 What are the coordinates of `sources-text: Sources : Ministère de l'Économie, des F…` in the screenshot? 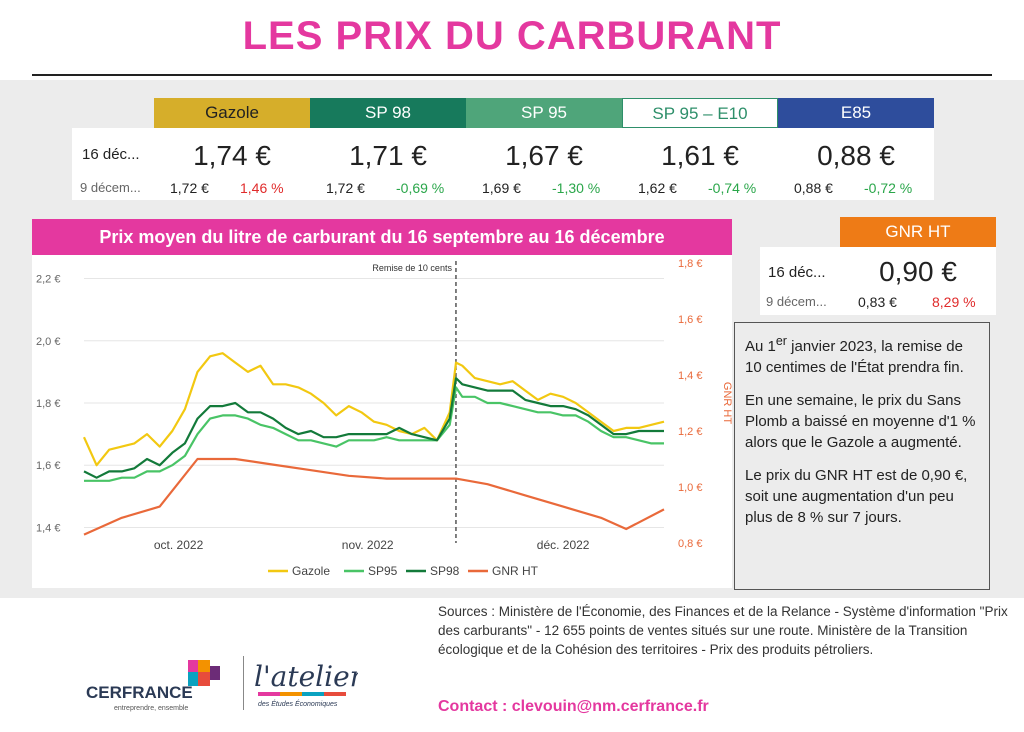 It's located at (723, 630).